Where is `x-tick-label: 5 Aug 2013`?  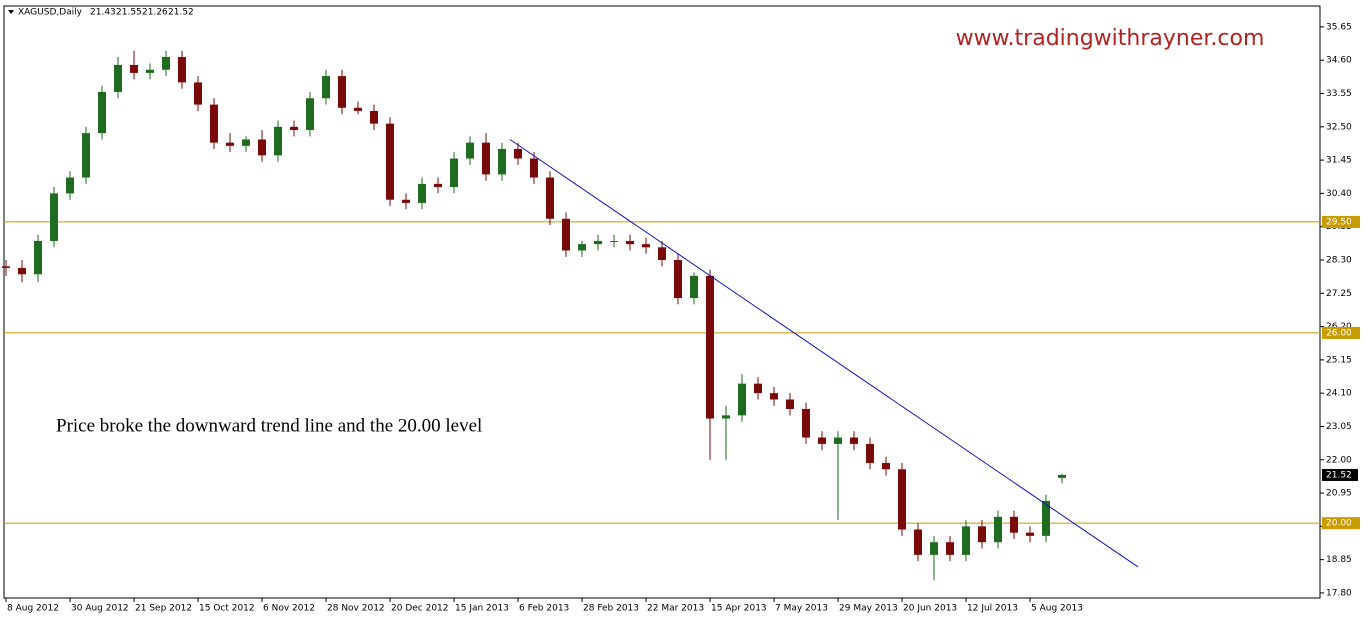 x-tick-label: 5 Aug 2013 is located at coordinates (1057, 609).